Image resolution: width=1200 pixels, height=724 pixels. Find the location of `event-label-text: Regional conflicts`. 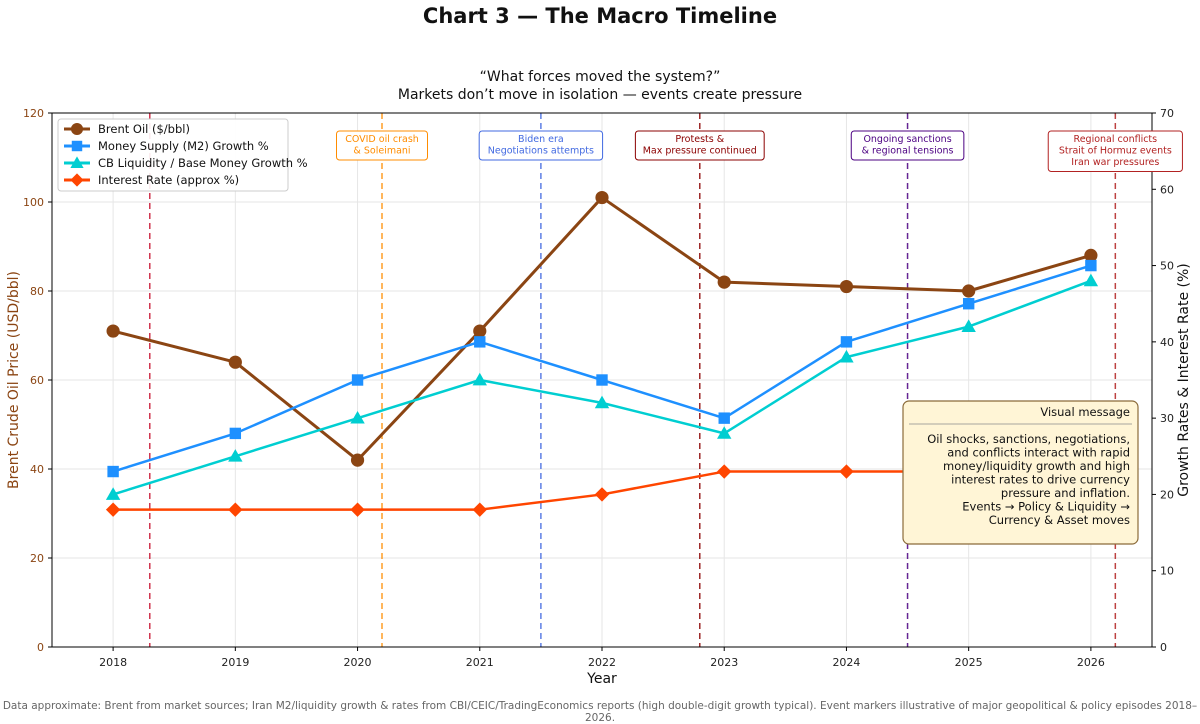

event-label-text: Regional conflicts is located at coordinates (1116, 139).